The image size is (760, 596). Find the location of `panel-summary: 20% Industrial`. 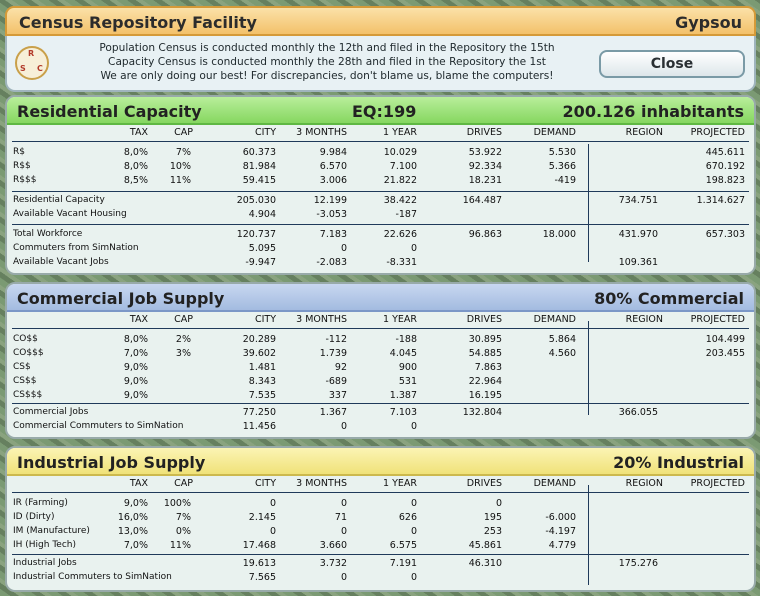

panel-summary: 20% Industrial is located at coordinates (678, 462).